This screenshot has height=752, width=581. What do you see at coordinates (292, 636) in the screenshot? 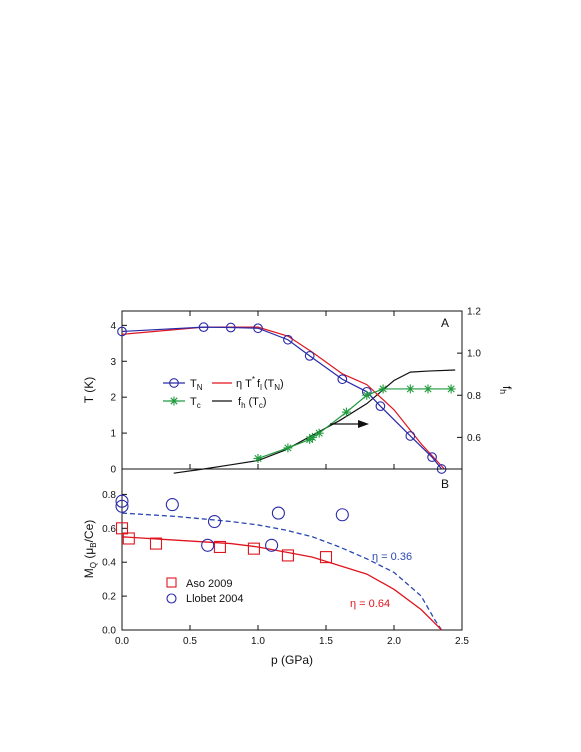
I see `panel-b-x-ticks: 0.0 0.5 1.0 1.5 2.0 2.5` at bounding box center [292, 636].